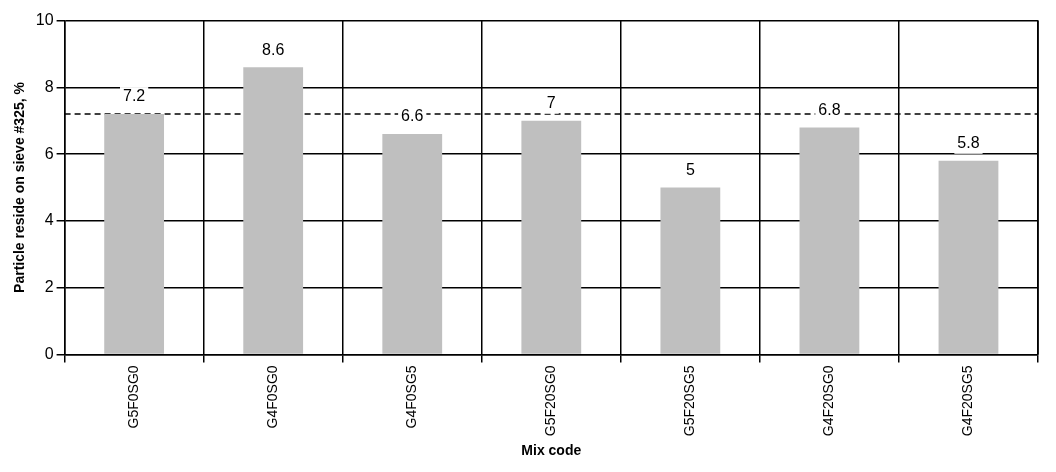 This screenshot has height=472, width=1056. I want to click on y-tick-label: 4, so click(49, 220).